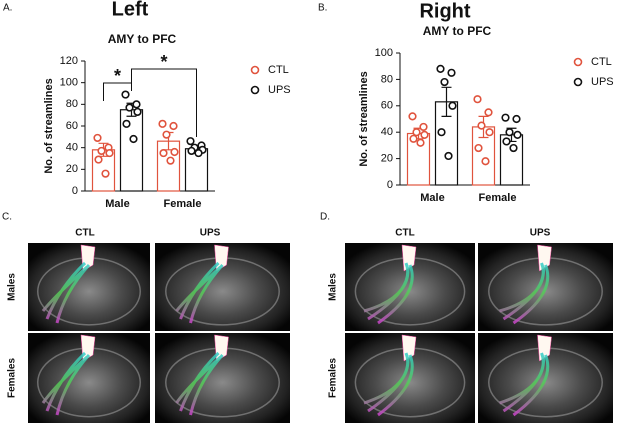  What do you see at coordinates (322, 8) in the screenshot?
I see `panel-label: B.` at bounding box center [322, 8].